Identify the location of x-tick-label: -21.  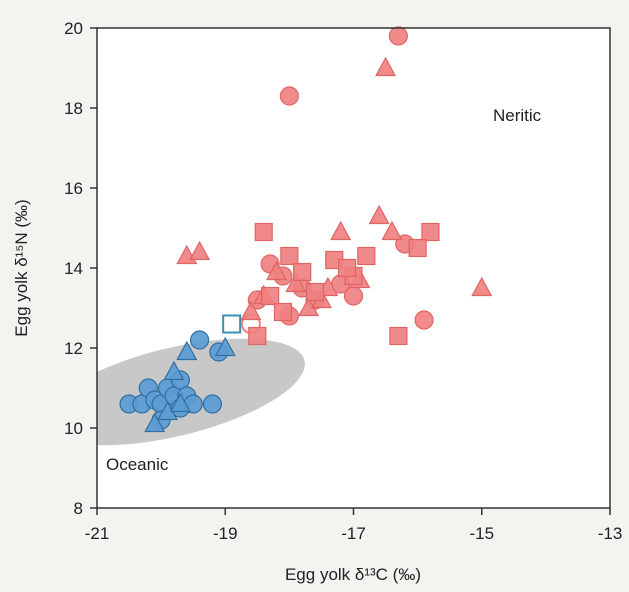
(97, 533).